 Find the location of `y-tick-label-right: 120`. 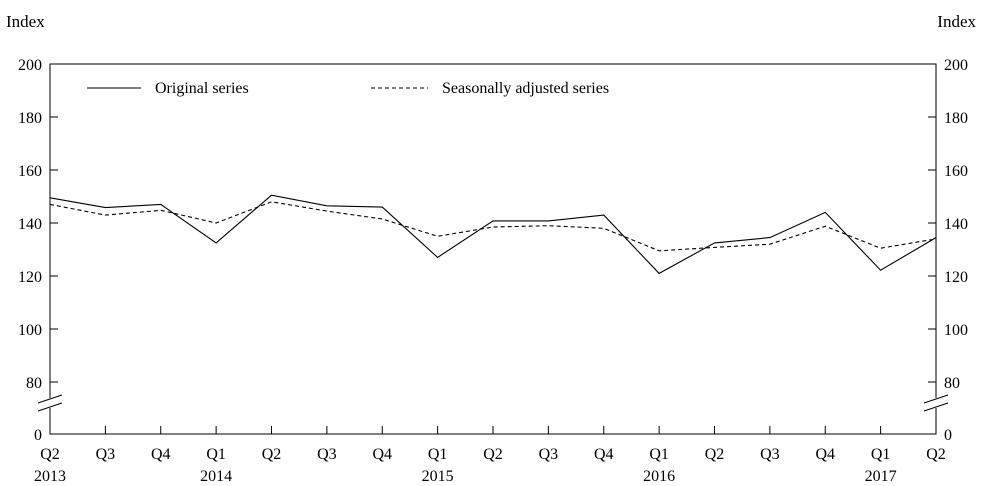

y-tick-label-right: 120 is located at coordinates (956, 277).